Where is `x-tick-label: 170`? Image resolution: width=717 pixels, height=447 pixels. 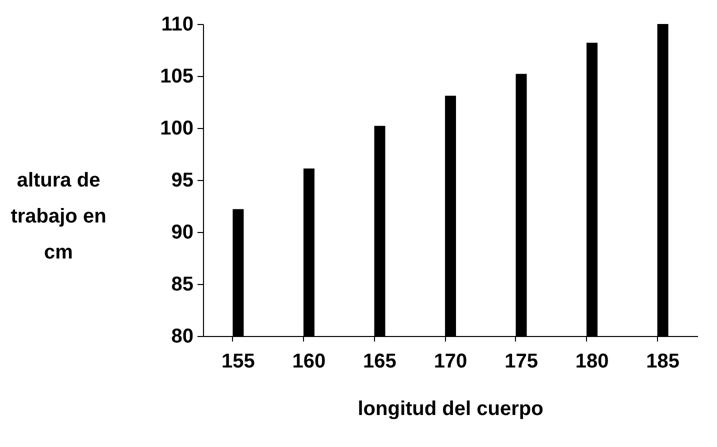
x-tick-label: 170 is located at coordinates (451, 361).